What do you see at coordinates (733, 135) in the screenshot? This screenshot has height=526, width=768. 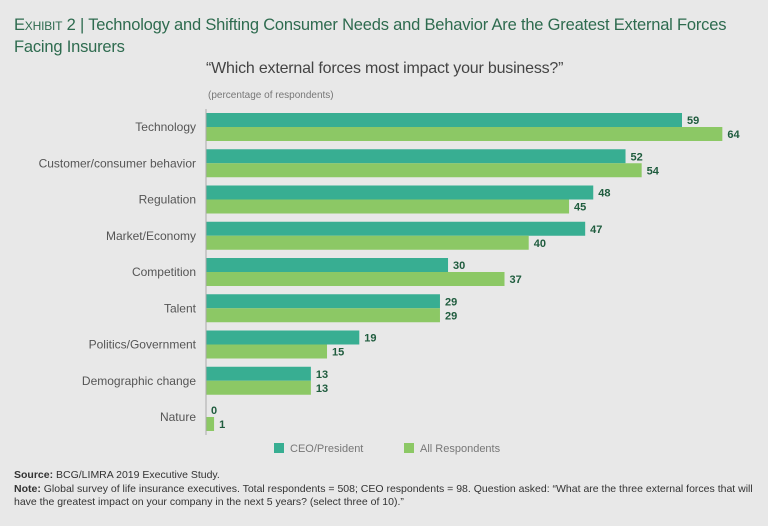 I see `value-label: 64` at bounding box center [733, 135].